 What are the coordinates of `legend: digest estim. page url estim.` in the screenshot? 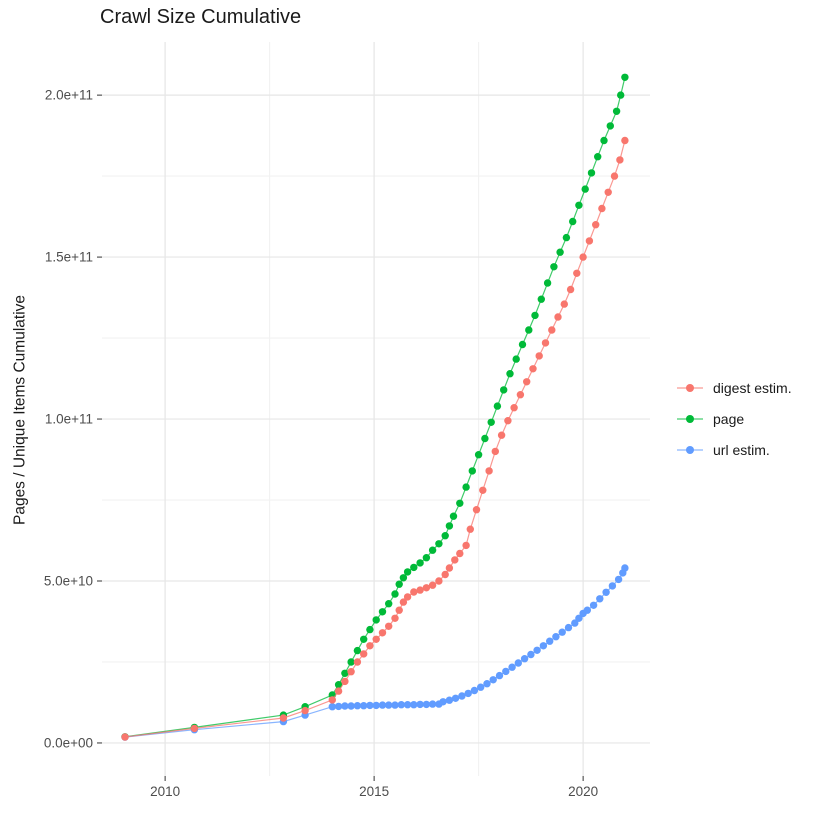 It's located at (734, 424).